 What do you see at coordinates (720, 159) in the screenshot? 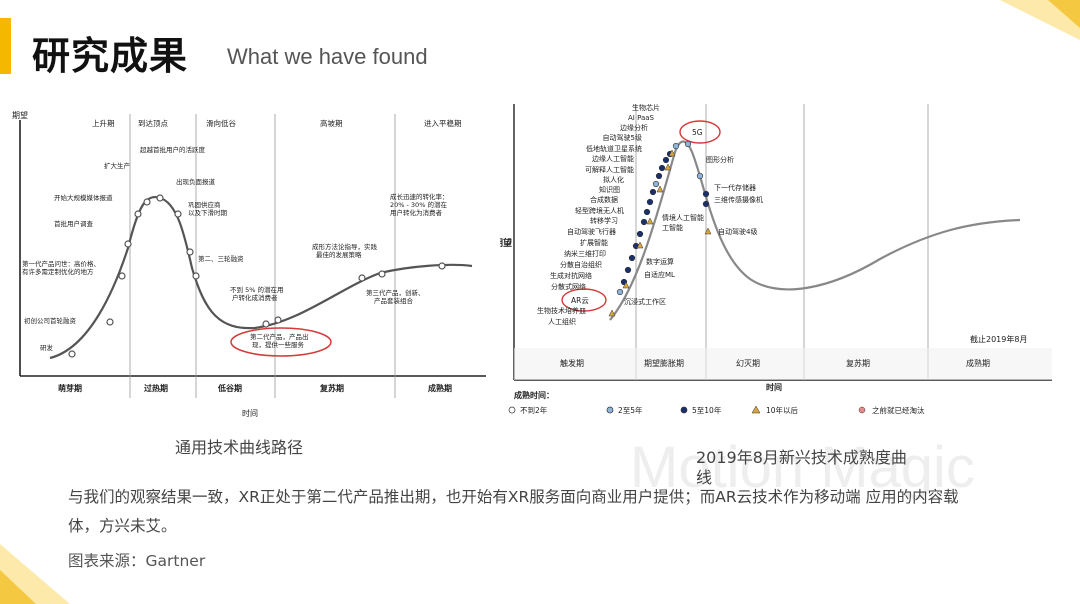
I see `chart2-tech-label: 图形分析` at bounding box center [720, 159].